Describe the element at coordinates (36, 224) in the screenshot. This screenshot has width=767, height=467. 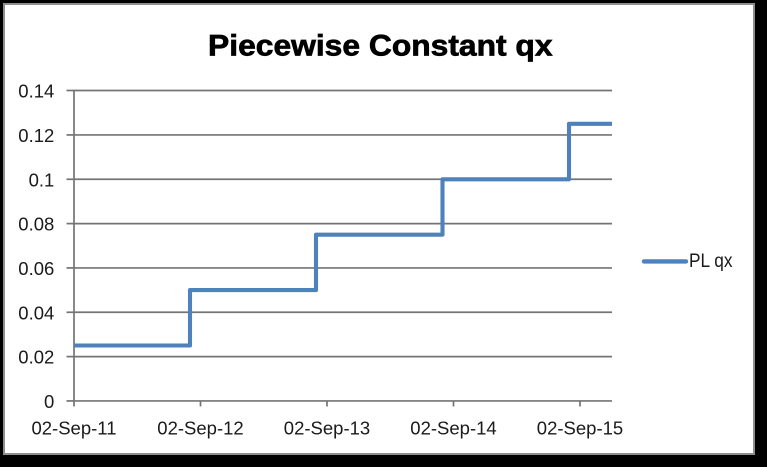
I see `svg-text: 0.08` at that location.